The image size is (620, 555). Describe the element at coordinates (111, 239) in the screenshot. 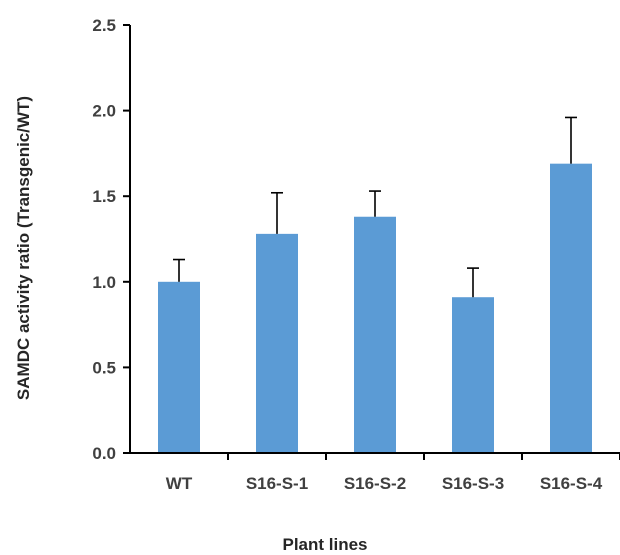

I see `y-axis-ticks: 0.0 0.5 1.0 1.5 2.0 2.5` at that location.